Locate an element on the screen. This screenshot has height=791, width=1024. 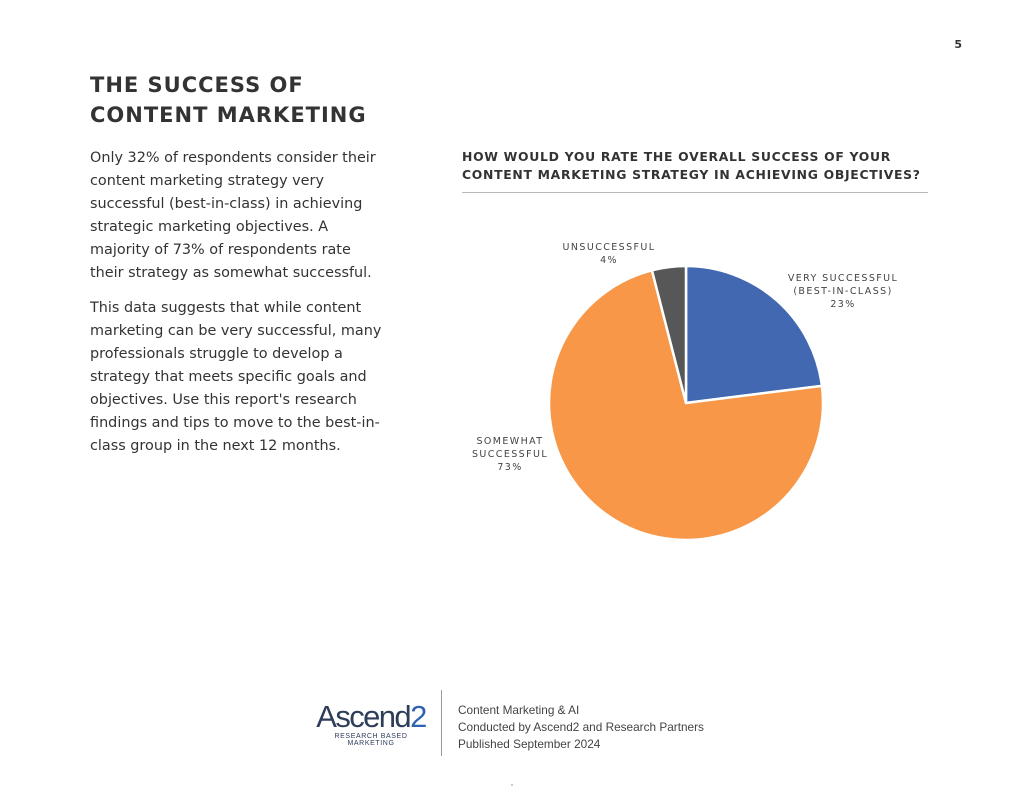
footer-divider is located at coordinates (441, 723).